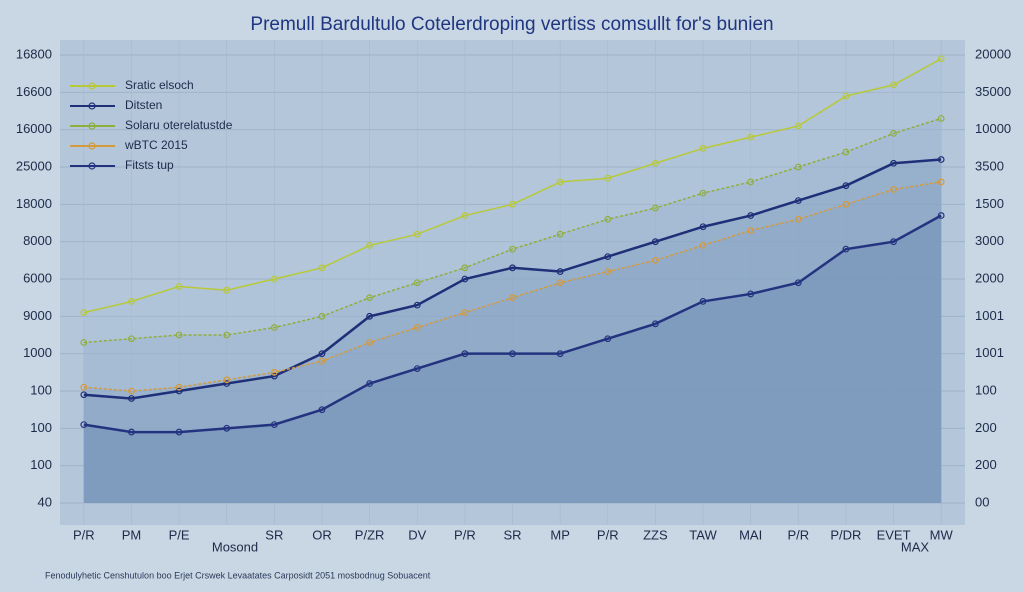  Describe the element at coordinates (655, 534) in the screenshot. I see `x-tick-label: ZZS` at that location.